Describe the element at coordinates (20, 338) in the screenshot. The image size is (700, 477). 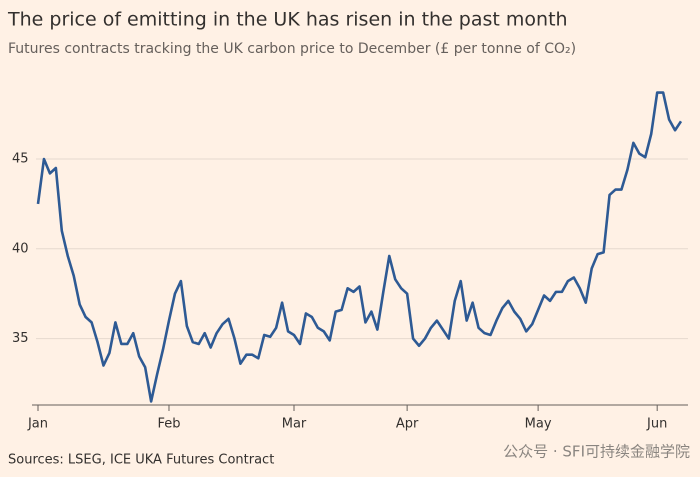
I see `y-tick-label: 35` at that location.